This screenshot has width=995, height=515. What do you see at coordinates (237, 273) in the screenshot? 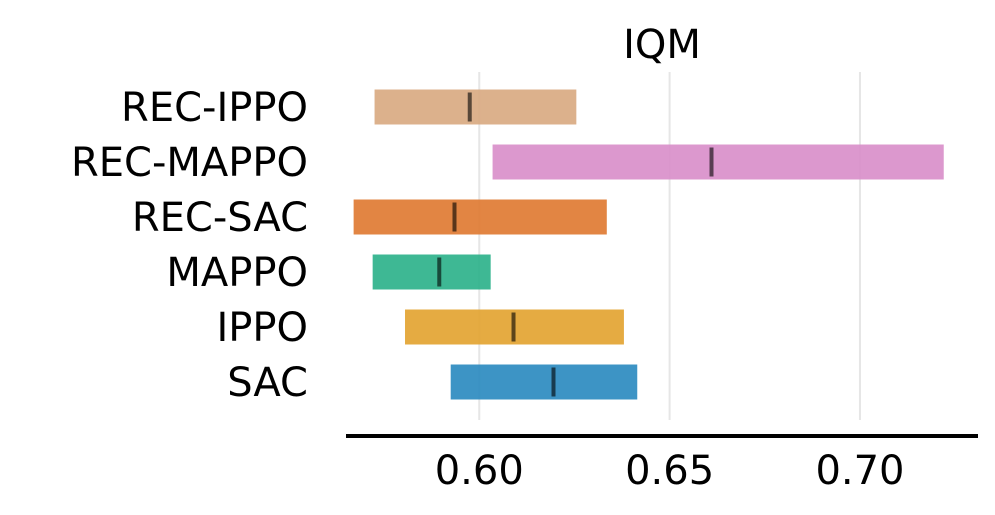
I see `y-tick-label: MAPPO` at bounding box center [237, 273].